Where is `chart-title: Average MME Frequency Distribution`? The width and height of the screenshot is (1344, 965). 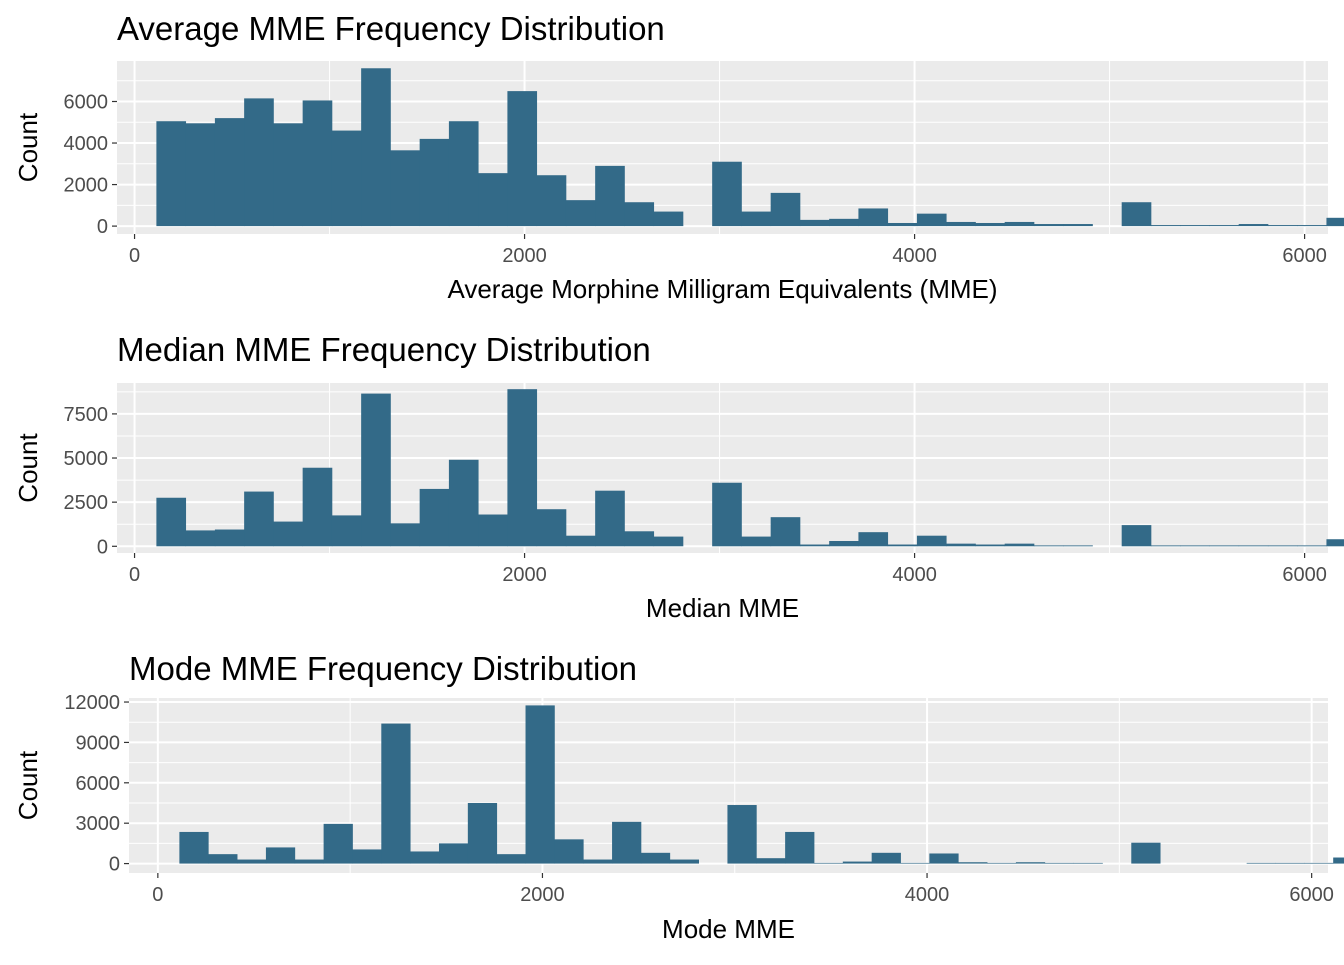 chart-title: Average MME Frequency Distribution is located at coordinates (391, 28).